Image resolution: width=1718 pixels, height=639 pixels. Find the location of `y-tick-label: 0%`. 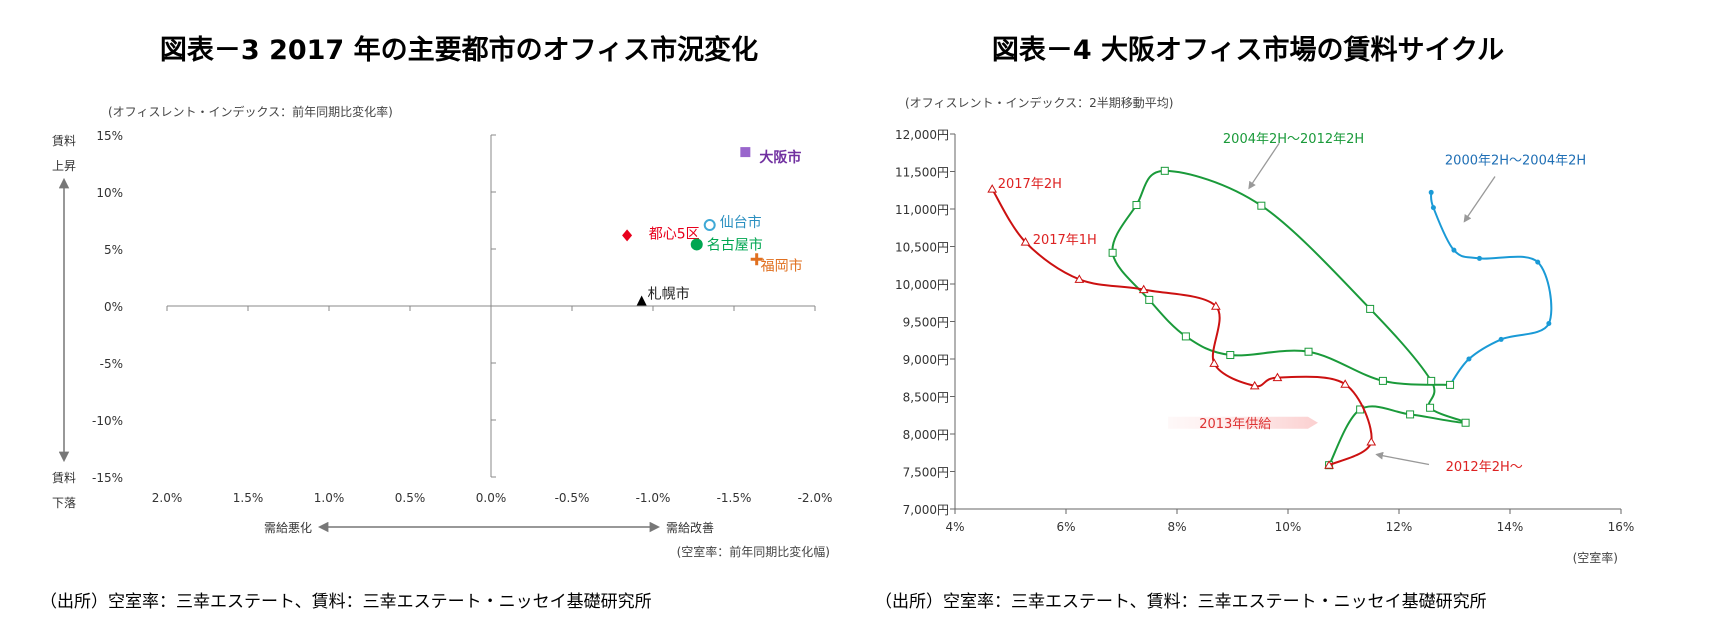

y-tick-label: 0% is located at coordinates (113, 307).